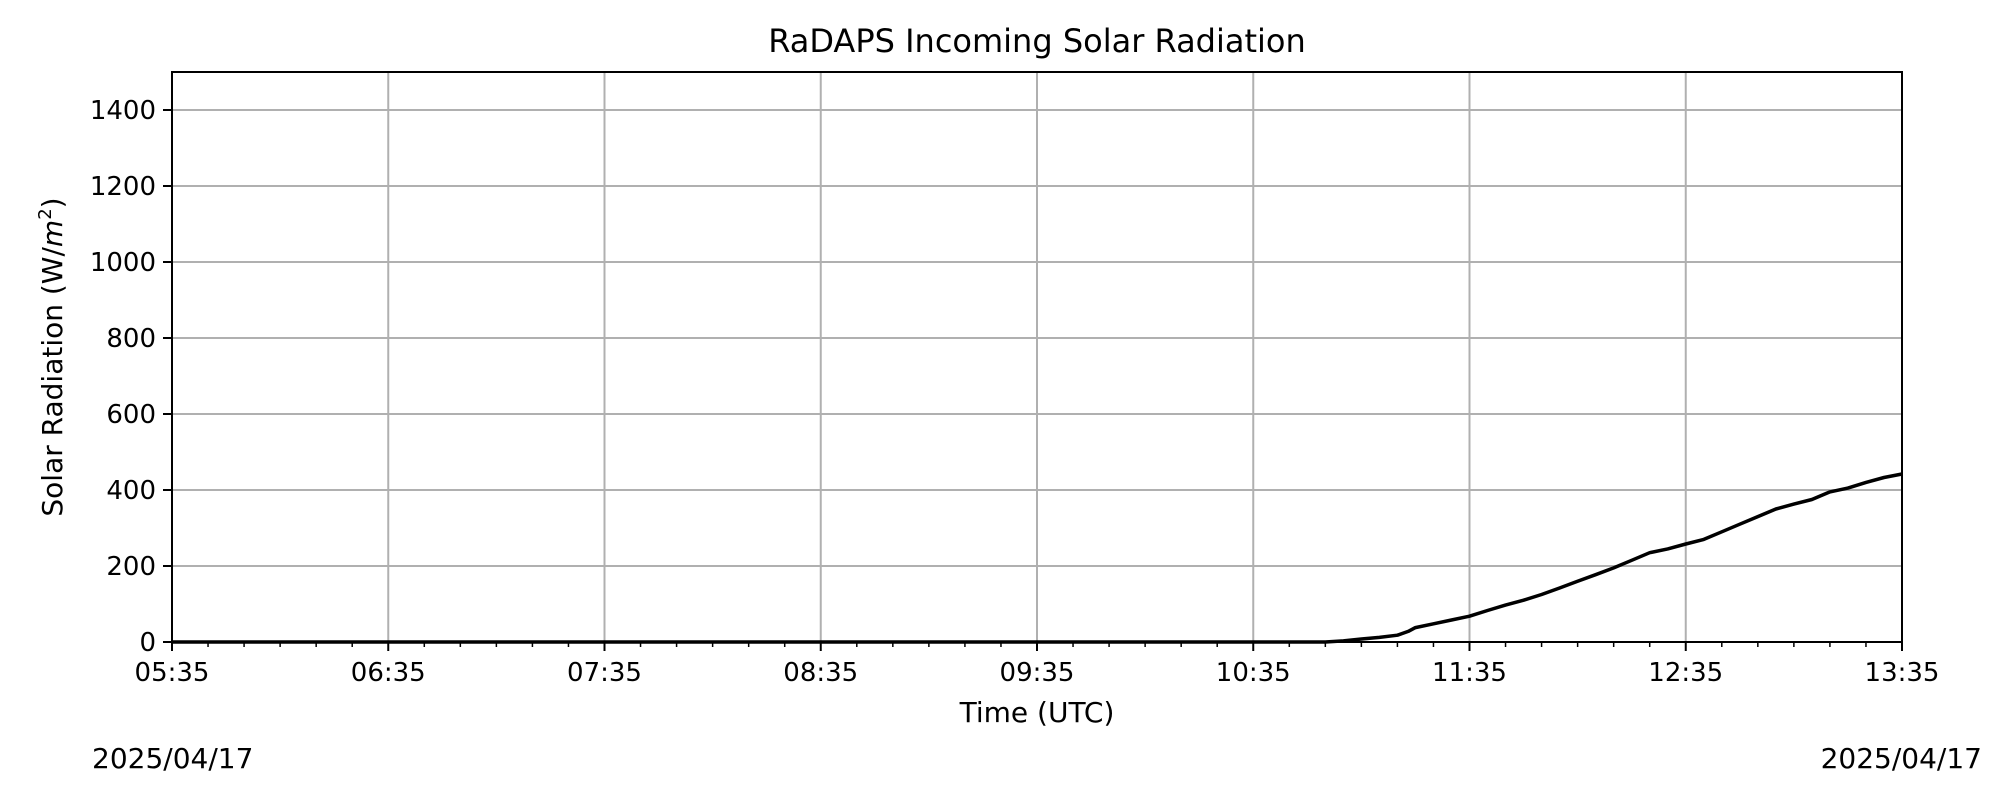 This screenshot has width=2000, height=800. I want to click on x-tick-label: 05:35, so click(172, 673).